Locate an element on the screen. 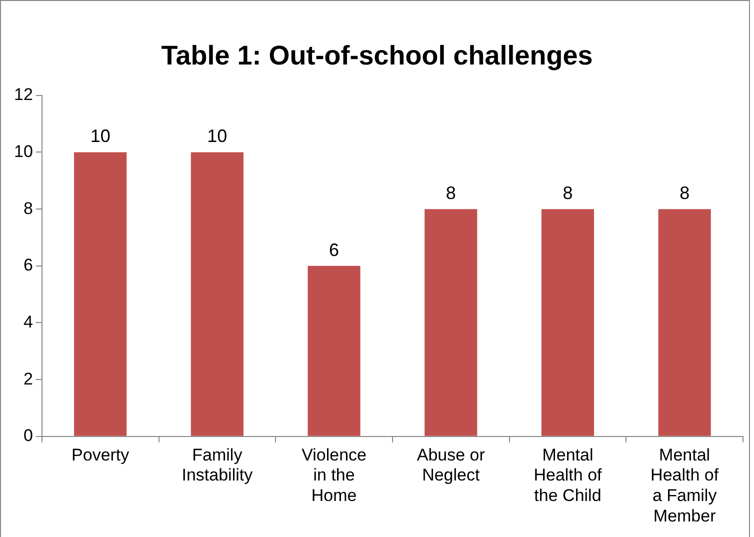 This screenshot has width=754, height=537. x-tick-label: Mental Health of the Child is located at coordinates (568, 475).